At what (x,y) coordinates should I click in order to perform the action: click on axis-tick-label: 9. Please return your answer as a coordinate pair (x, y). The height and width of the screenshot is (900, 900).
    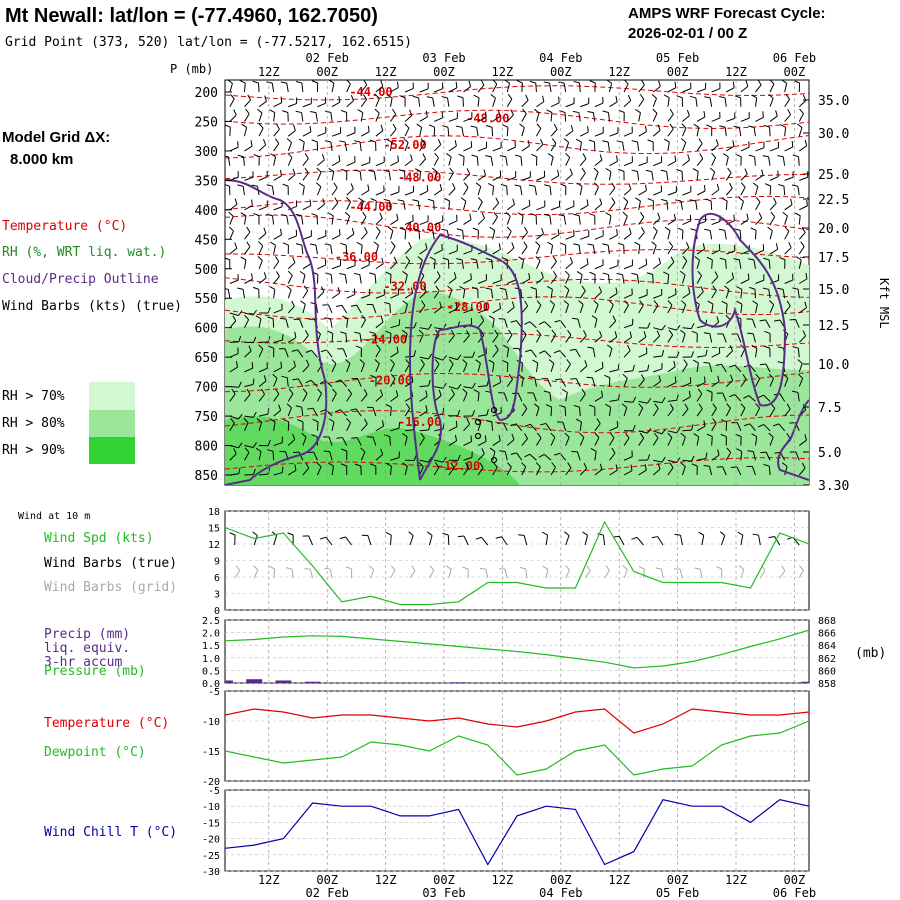
    Looking at the image, I should click on (217, 562).